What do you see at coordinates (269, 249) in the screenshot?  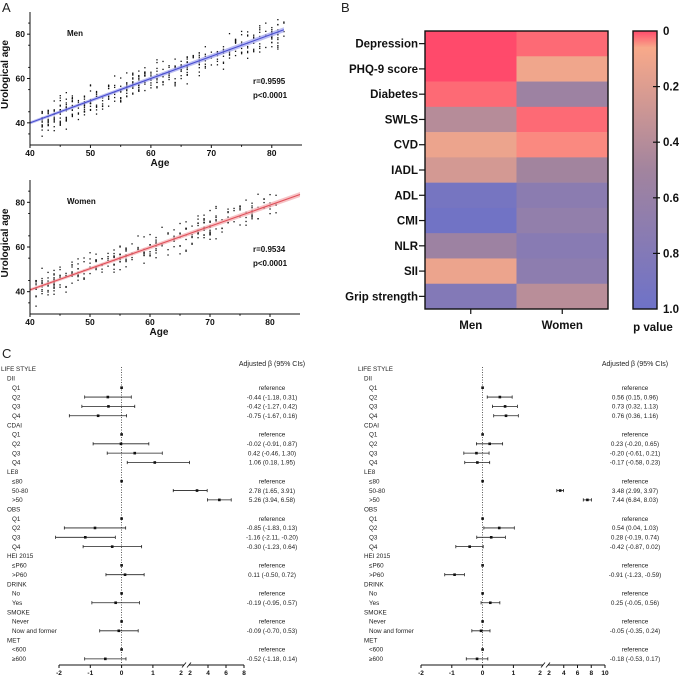 I see `r-value: r=0.9534` at bounding box center [269, 249].